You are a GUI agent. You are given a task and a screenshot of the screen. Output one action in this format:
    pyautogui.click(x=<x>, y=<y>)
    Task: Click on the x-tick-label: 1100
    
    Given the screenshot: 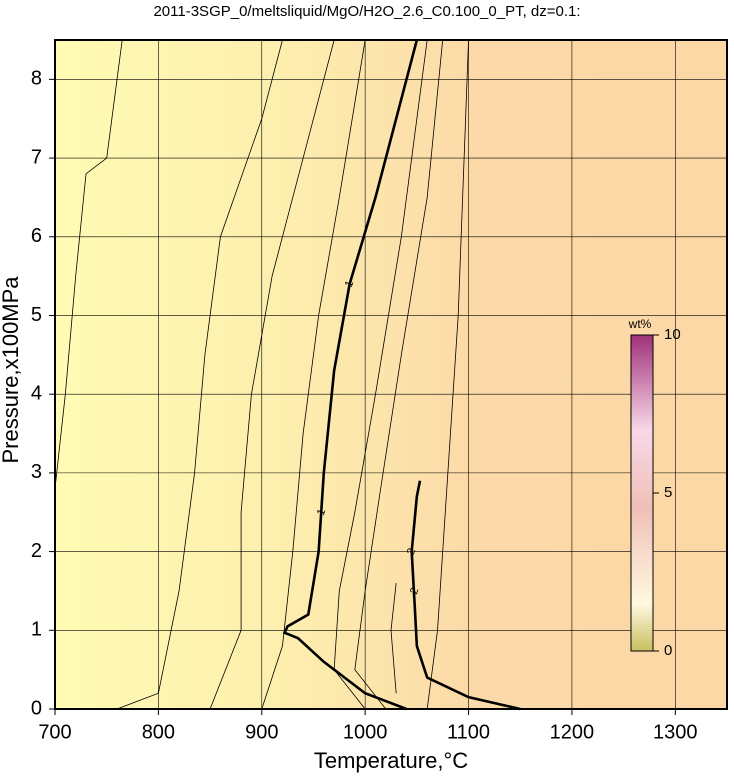 What is the action you would take?
    pyautogui.click(x=468, y=732)
    